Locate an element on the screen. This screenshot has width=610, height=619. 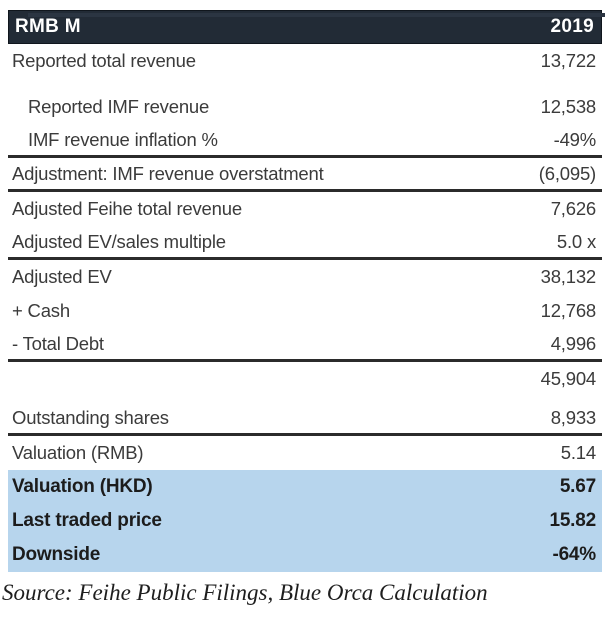
table-row-outstanding-shares: Outstanding shares 8,933 is located at coordinates (305, 419).